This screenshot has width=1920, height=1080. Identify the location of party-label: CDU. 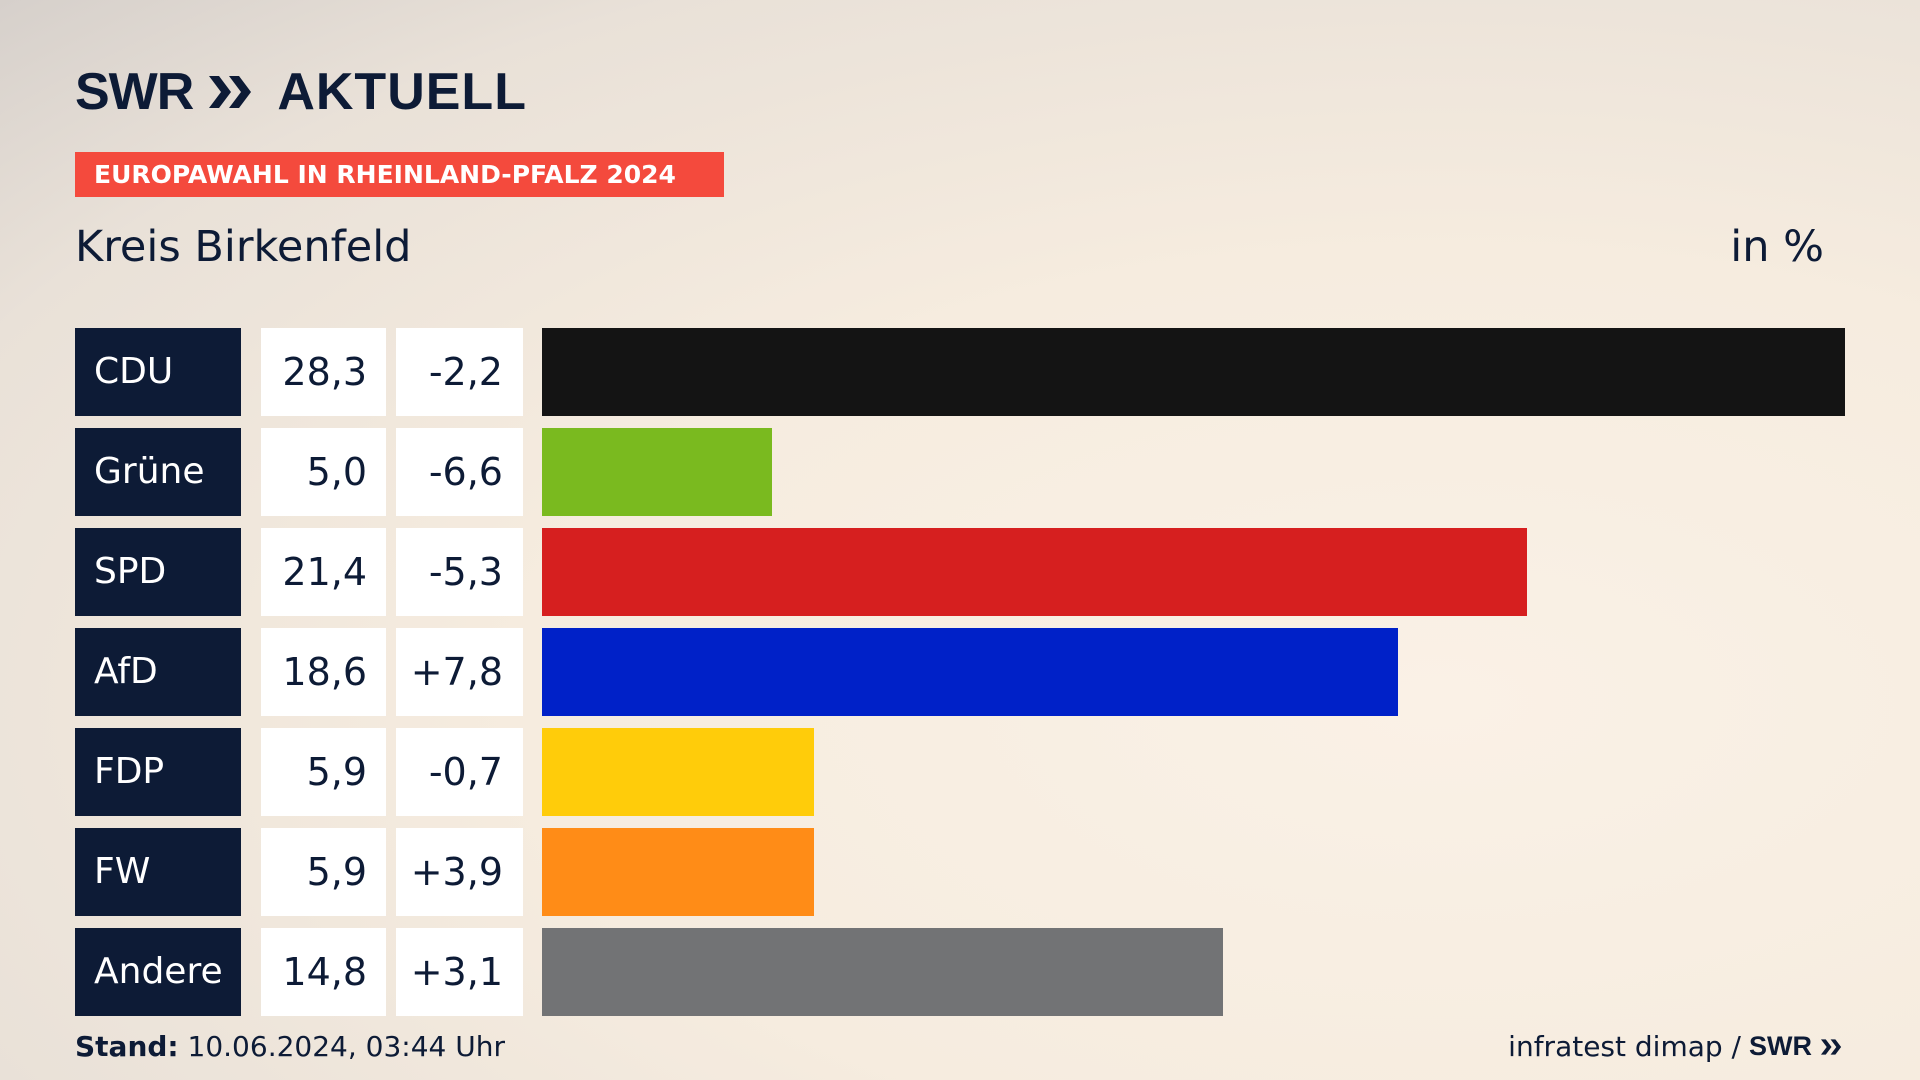
(158, 372).